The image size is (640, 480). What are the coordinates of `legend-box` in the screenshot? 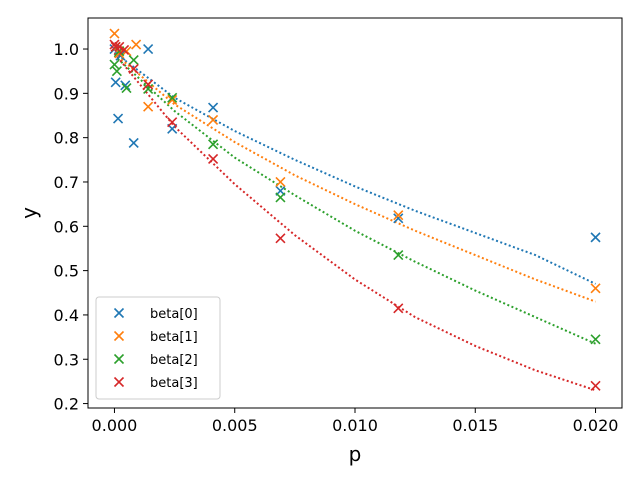 It's located at (158, 348).